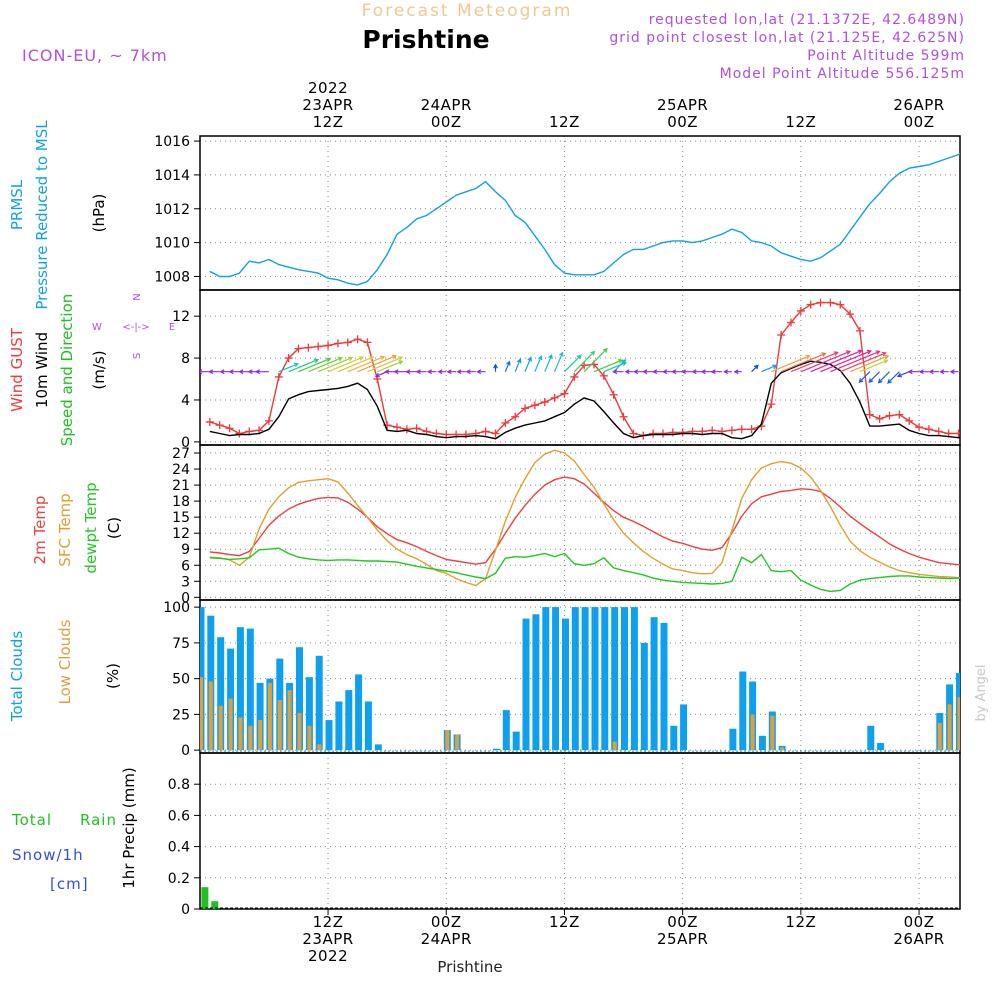 This screenshot has height=1000, width=1000. Describe the element at coordinates (179, 848) in the screenshot. I see `precipitation-ytick-label: 0.4` at that location.